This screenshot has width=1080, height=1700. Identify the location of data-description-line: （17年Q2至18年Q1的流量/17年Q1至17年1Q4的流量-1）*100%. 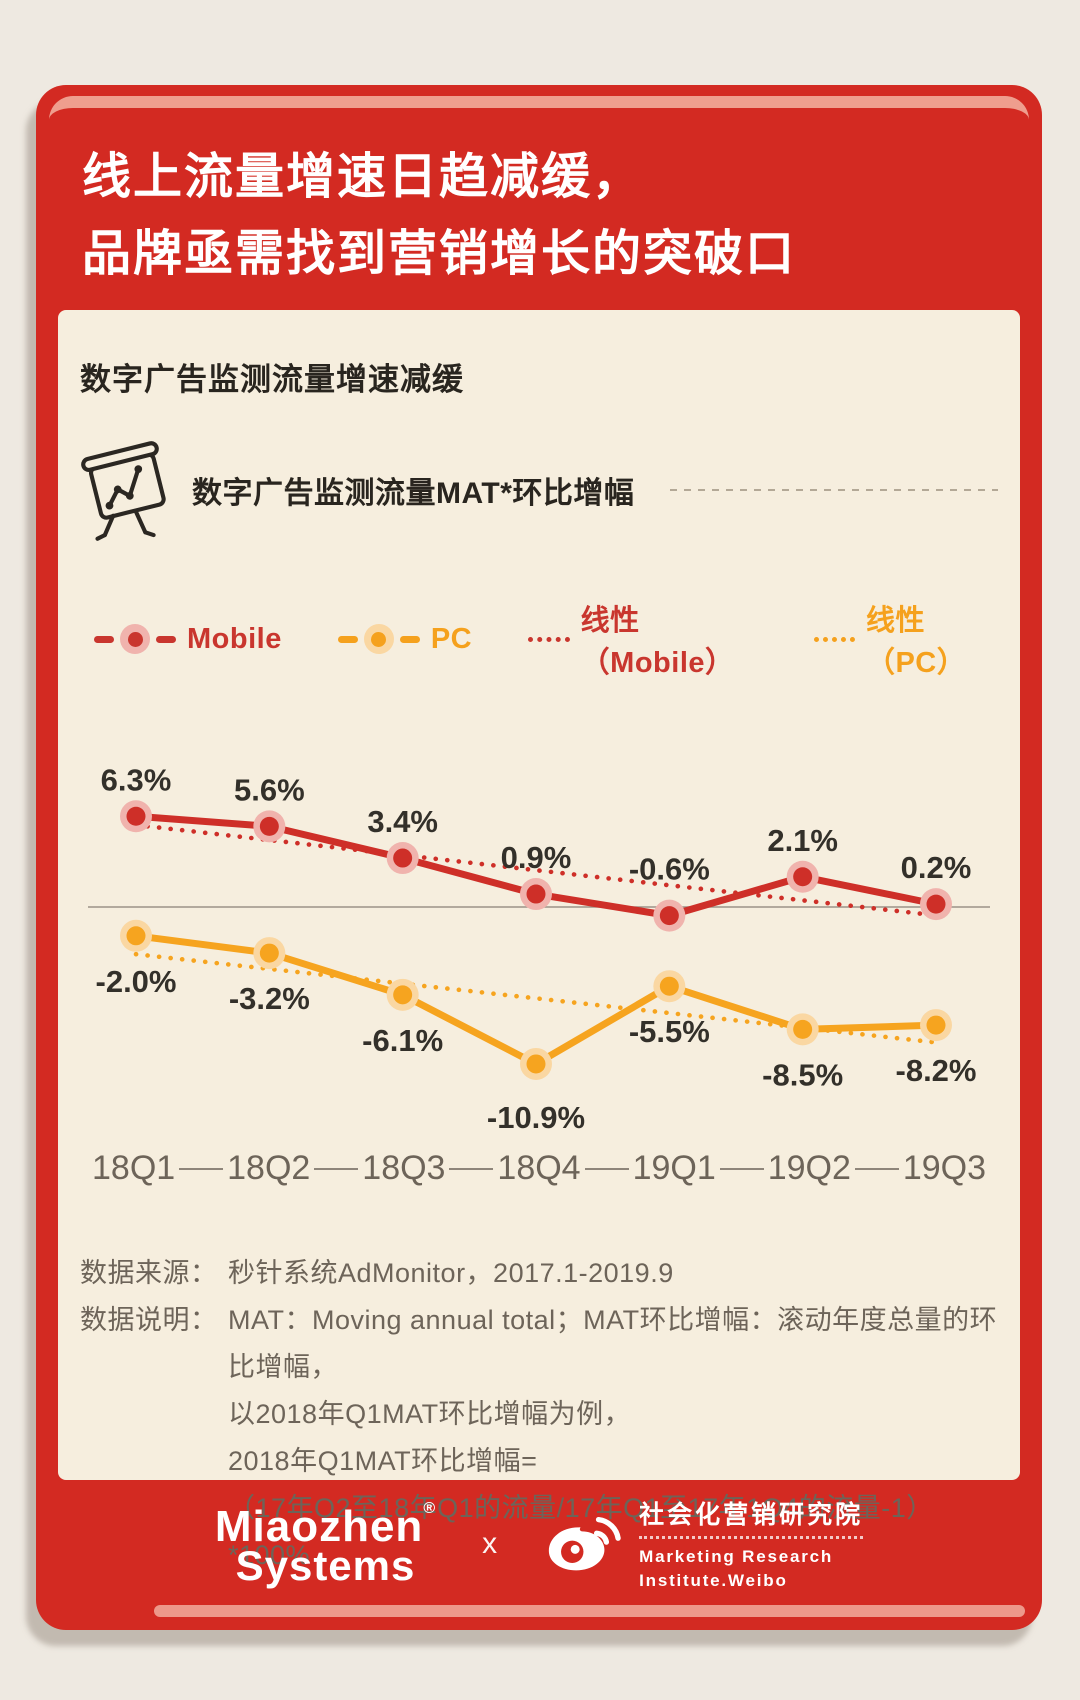
(581, 1531).